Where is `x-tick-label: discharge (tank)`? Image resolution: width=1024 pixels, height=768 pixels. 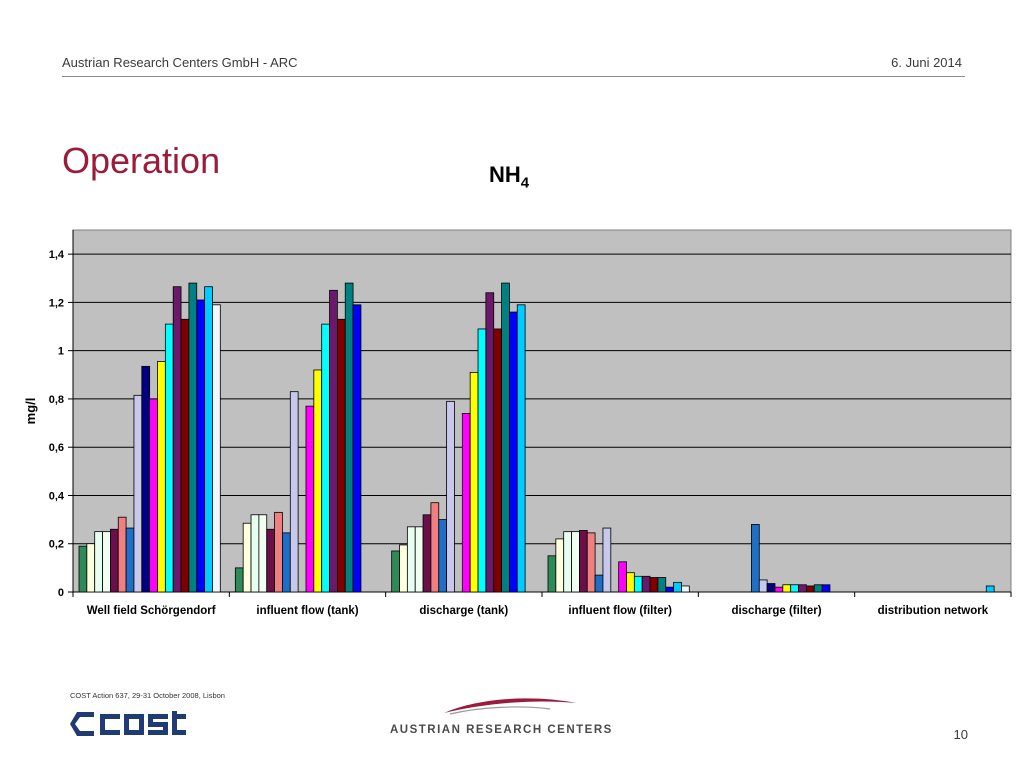 x-tick-label: discharge (tank) is located at coordinates (463, 611).